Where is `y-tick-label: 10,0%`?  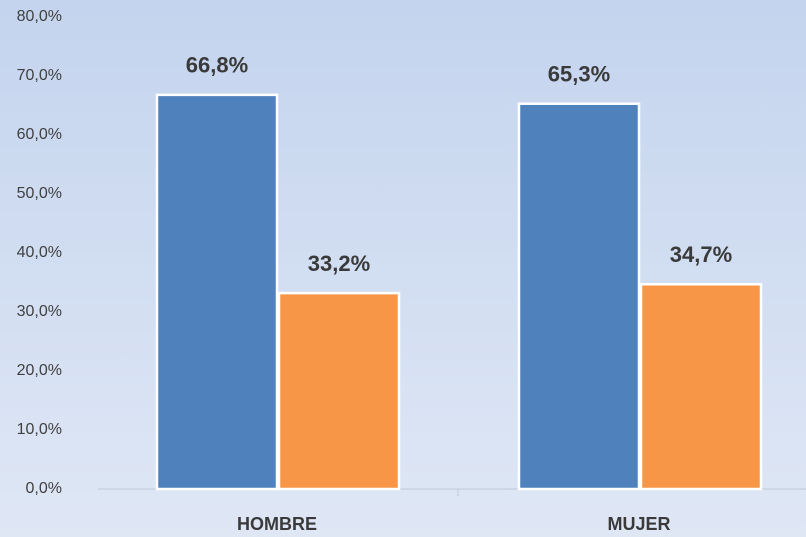
y-tick-label: 10,0% is located at coordinates (39, 429).